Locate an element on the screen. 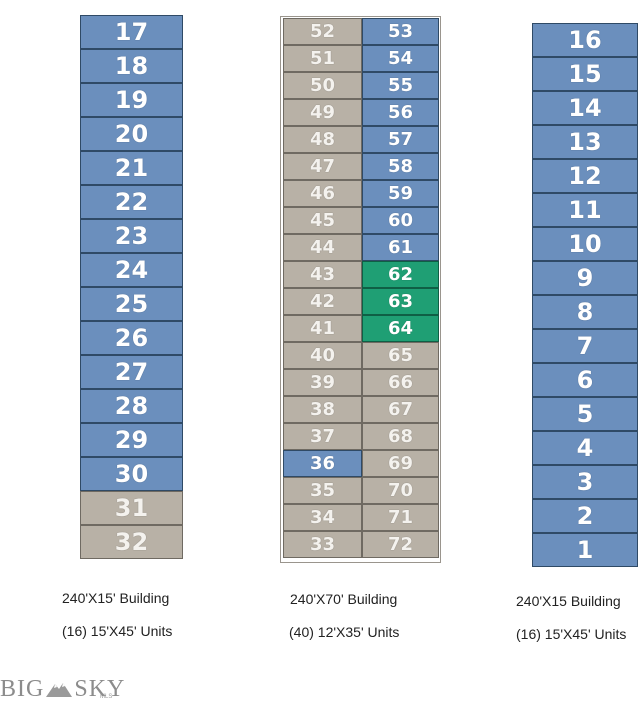 The width and height of the screenshot is (641, 708). right-building-unit-6: 6 is located at coordinates (585, 380).